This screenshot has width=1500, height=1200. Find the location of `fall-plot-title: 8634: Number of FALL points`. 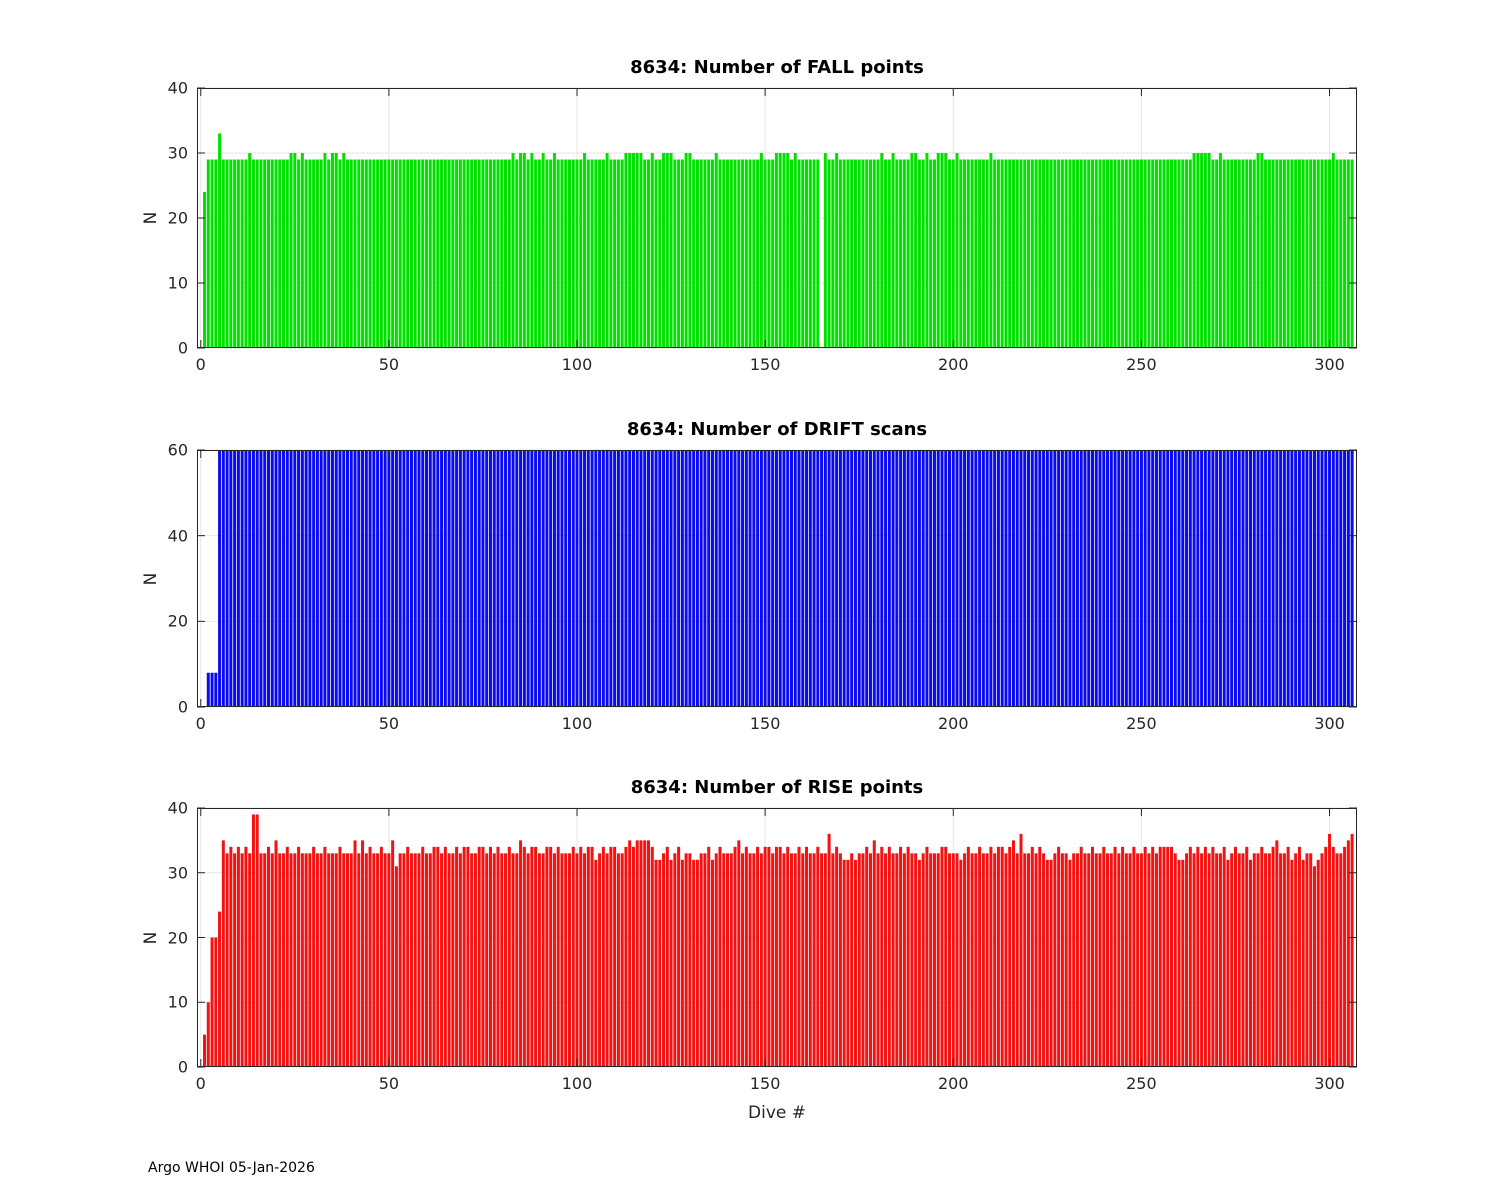

fall-plot-title: 8634: Number of FALL points is located at coordinates (777, 67).